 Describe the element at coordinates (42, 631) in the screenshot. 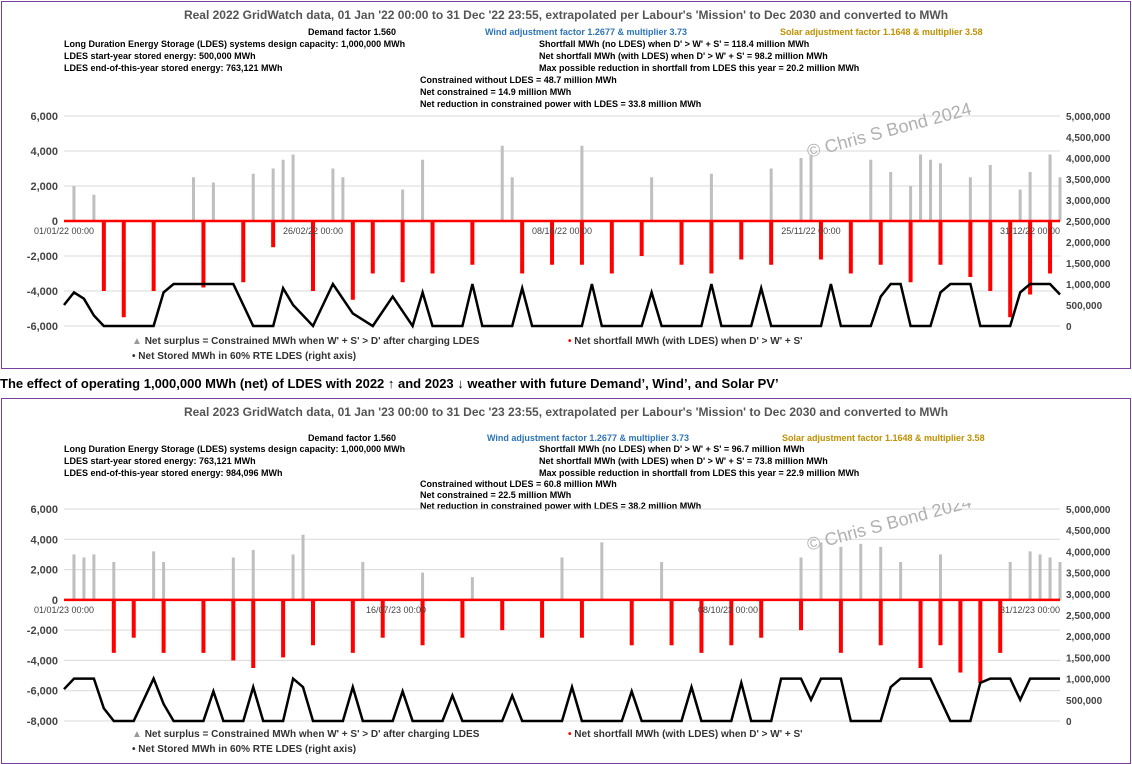

I see `y-tick-label: -2,000` at that location.